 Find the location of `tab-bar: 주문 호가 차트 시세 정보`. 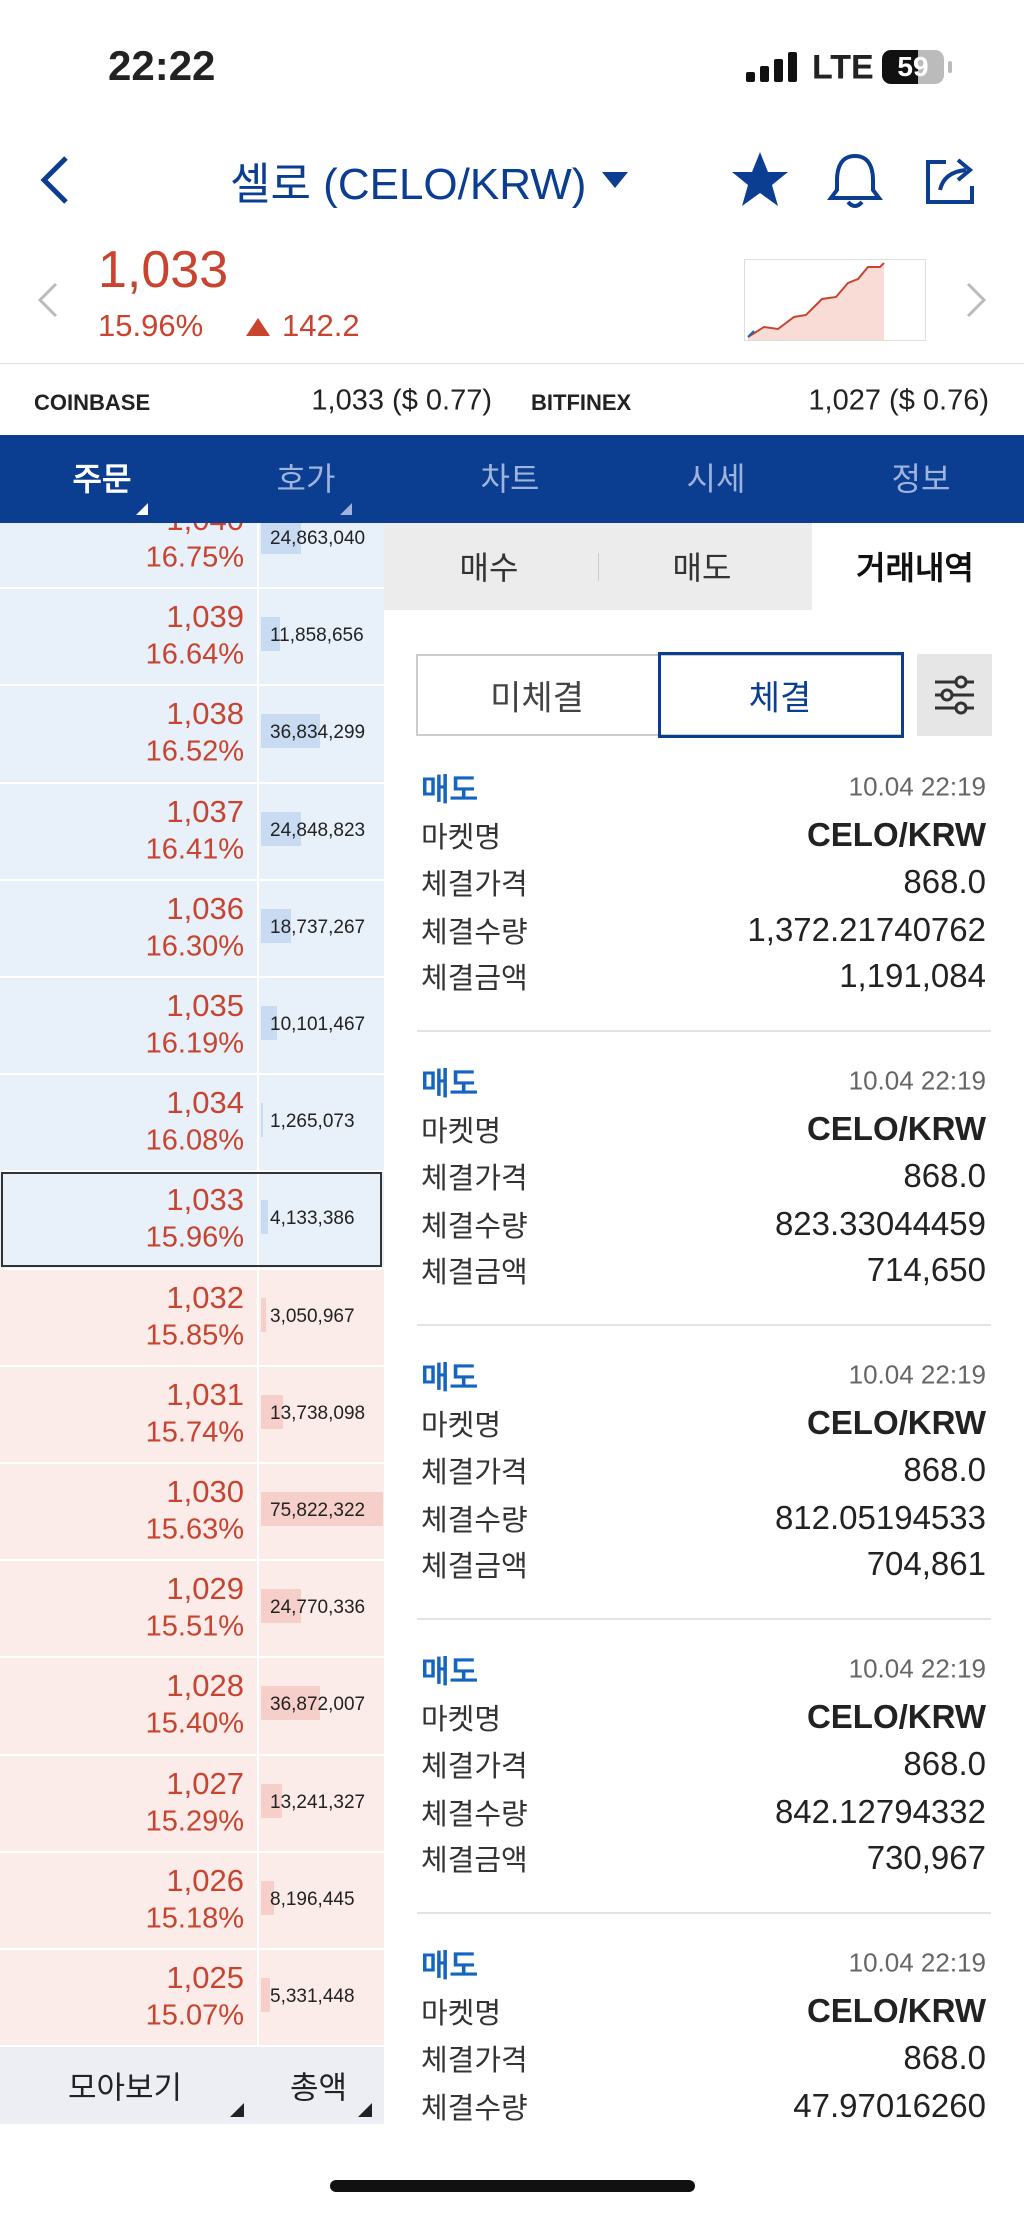

tab-bar: 주문 호가 차트 시세 정보 is located at coordinates (512, 479).